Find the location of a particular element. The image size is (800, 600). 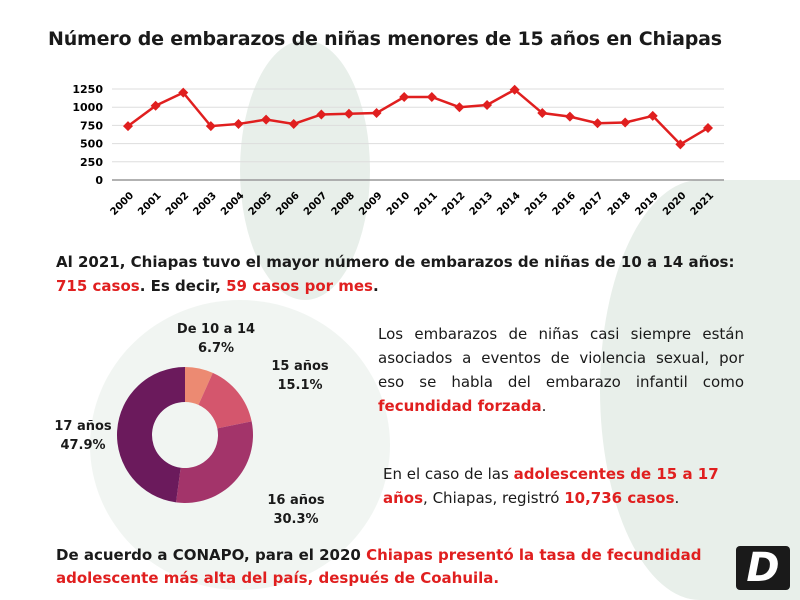

slice-label: 15 años is located at coordinates (300, 366).